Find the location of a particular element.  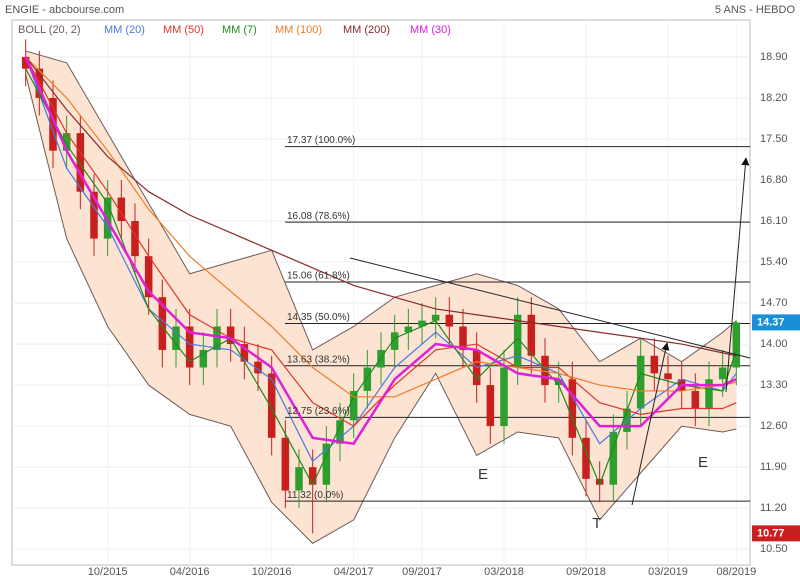

x-tick-label: 10/2016 is located at coordinates (272, 572).